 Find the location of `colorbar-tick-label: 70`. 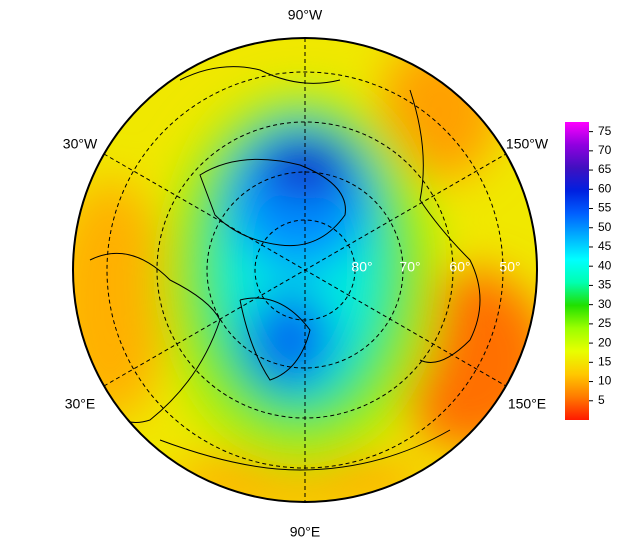

colorbar-tick-label: 70 is located at coordinates (605, 150).